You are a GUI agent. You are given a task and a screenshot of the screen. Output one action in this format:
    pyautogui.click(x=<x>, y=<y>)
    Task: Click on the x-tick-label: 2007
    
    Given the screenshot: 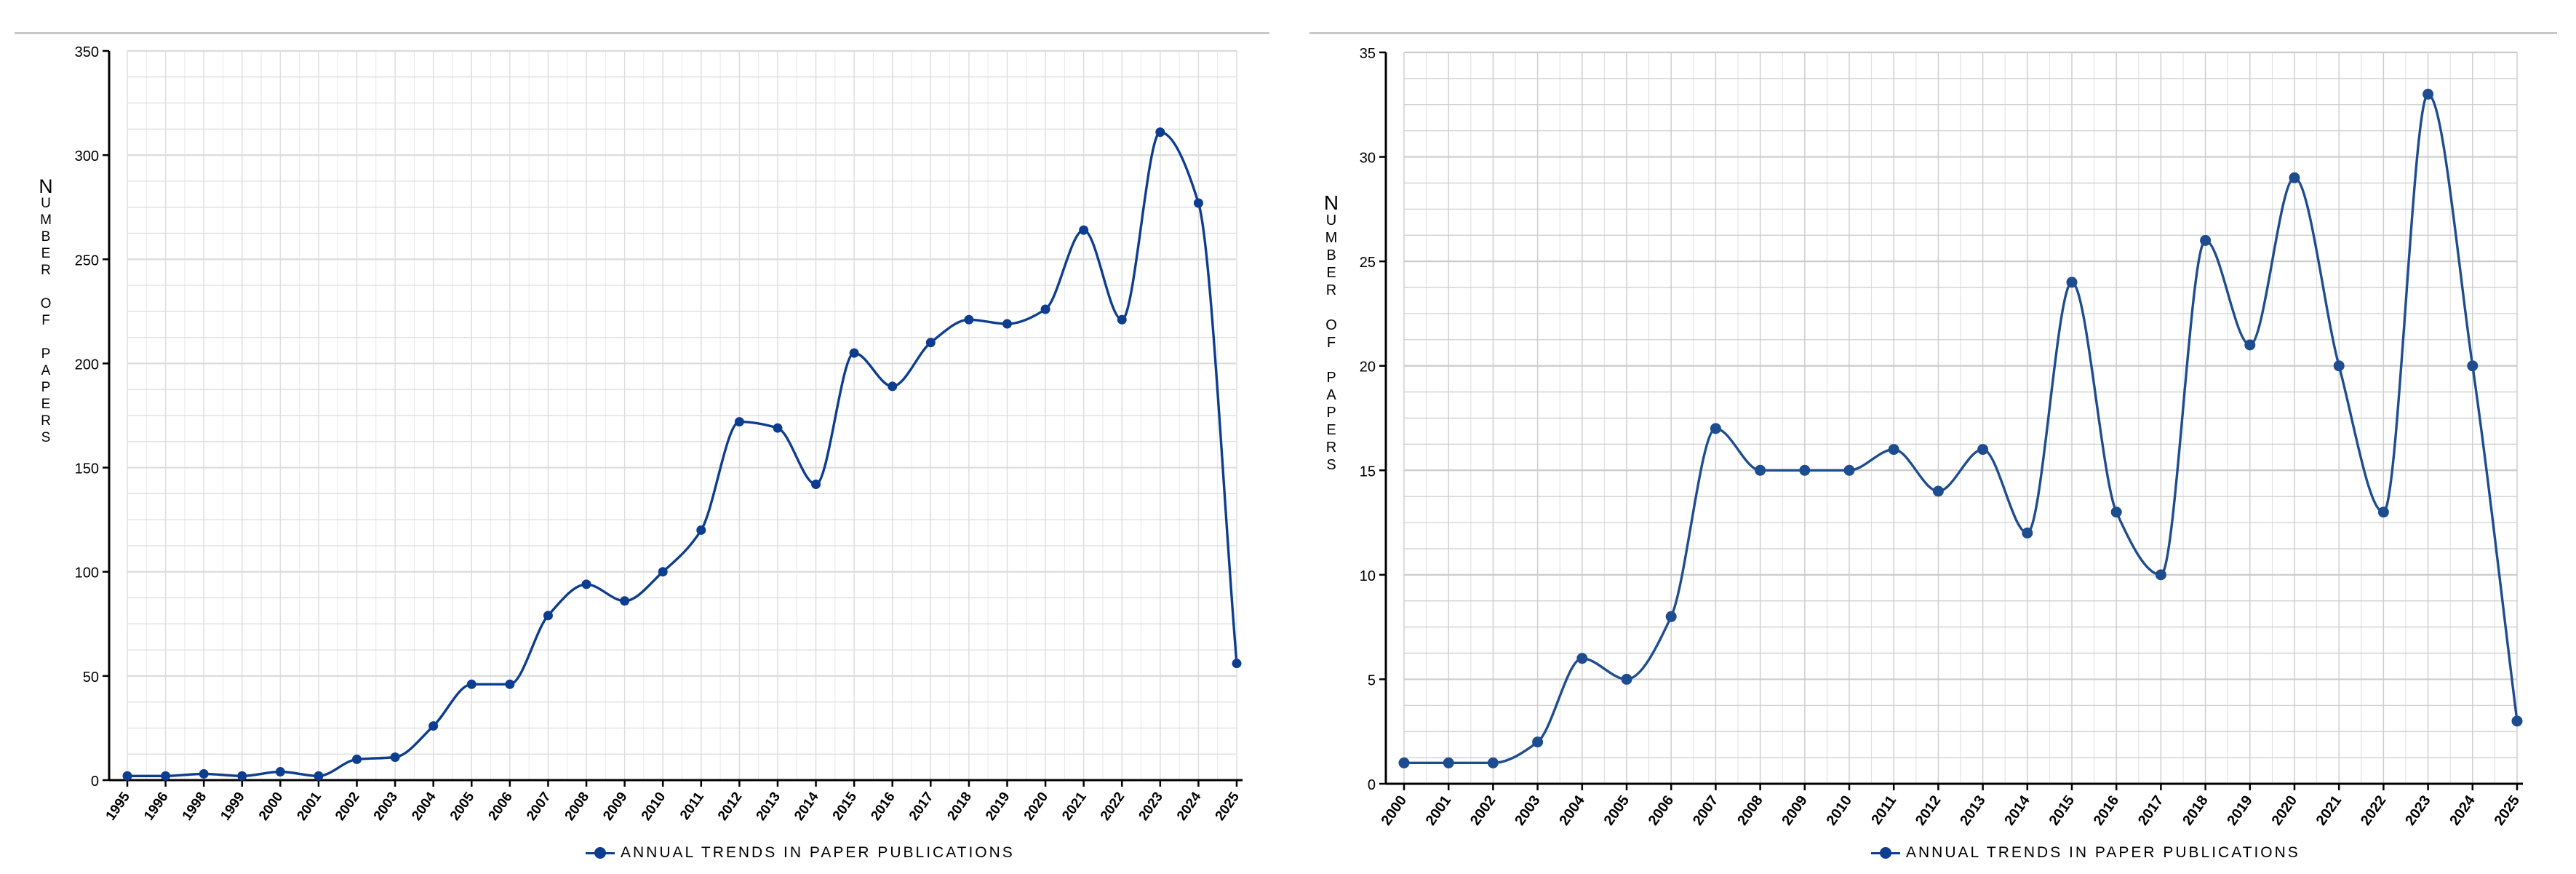 What is the action you would take?
    pyautogui.click(x=1706, y=810)
    